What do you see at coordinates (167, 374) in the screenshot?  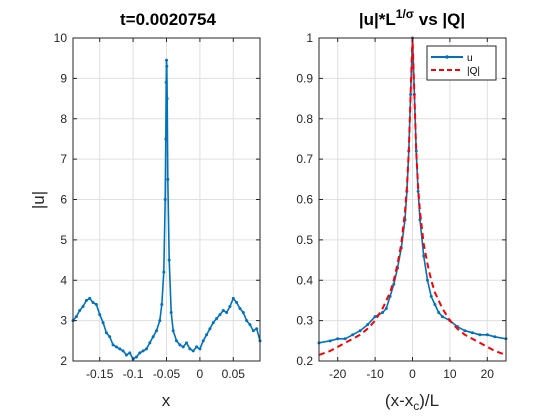 I see `x-tick-label: -0.05` at bounding box center [167, 374].